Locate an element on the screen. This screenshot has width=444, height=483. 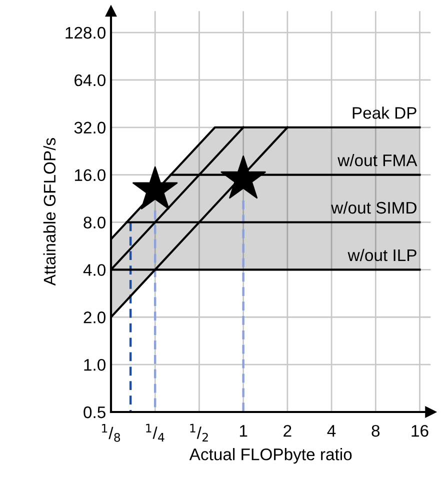
x-tick-label: 2 is located at coordinates (288, 430).